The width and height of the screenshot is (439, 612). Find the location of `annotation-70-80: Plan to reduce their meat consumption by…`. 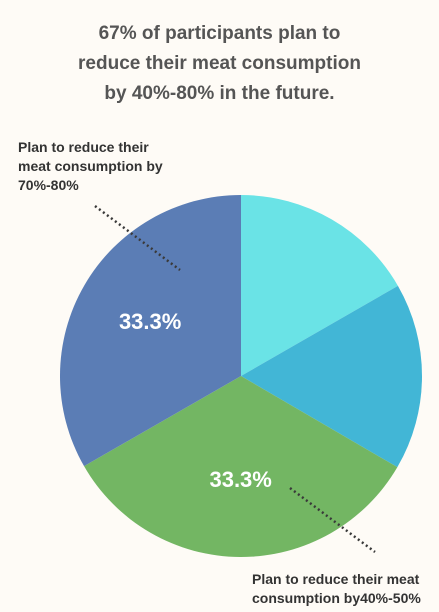

annotation-70-80: Plan to reduce their meat consumption by… is located at coordinates (118, 166).